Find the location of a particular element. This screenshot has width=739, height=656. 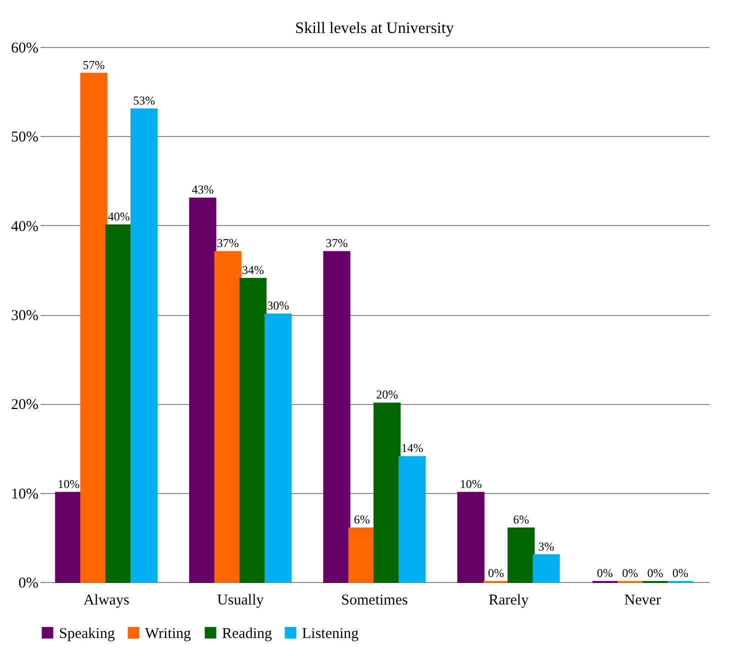

x-tick-label: Usually is located at coordinates (240, 600).